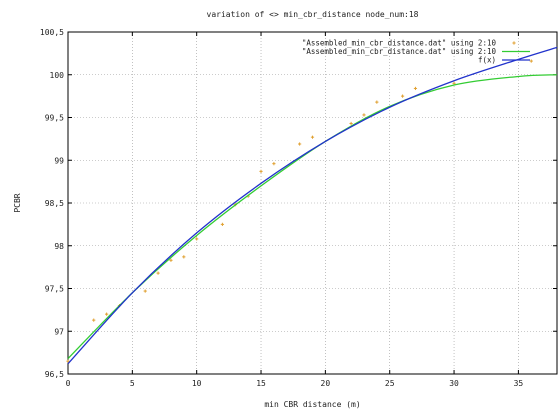 This screenshot has width=559, height=413. I want to click on y-tick-label: 96,5, so click(54, 374).